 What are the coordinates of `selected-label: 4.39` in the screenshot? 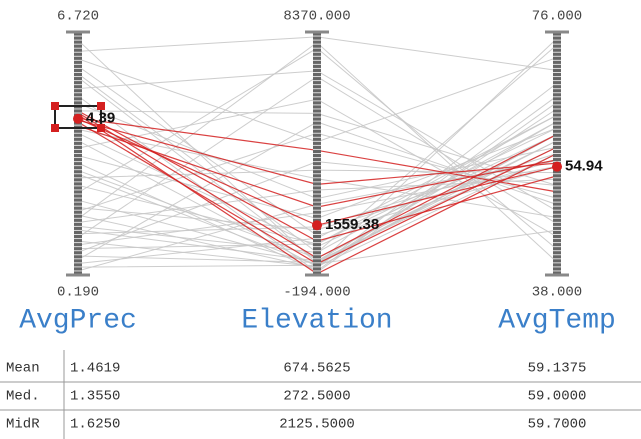 It's located at (100, 118).